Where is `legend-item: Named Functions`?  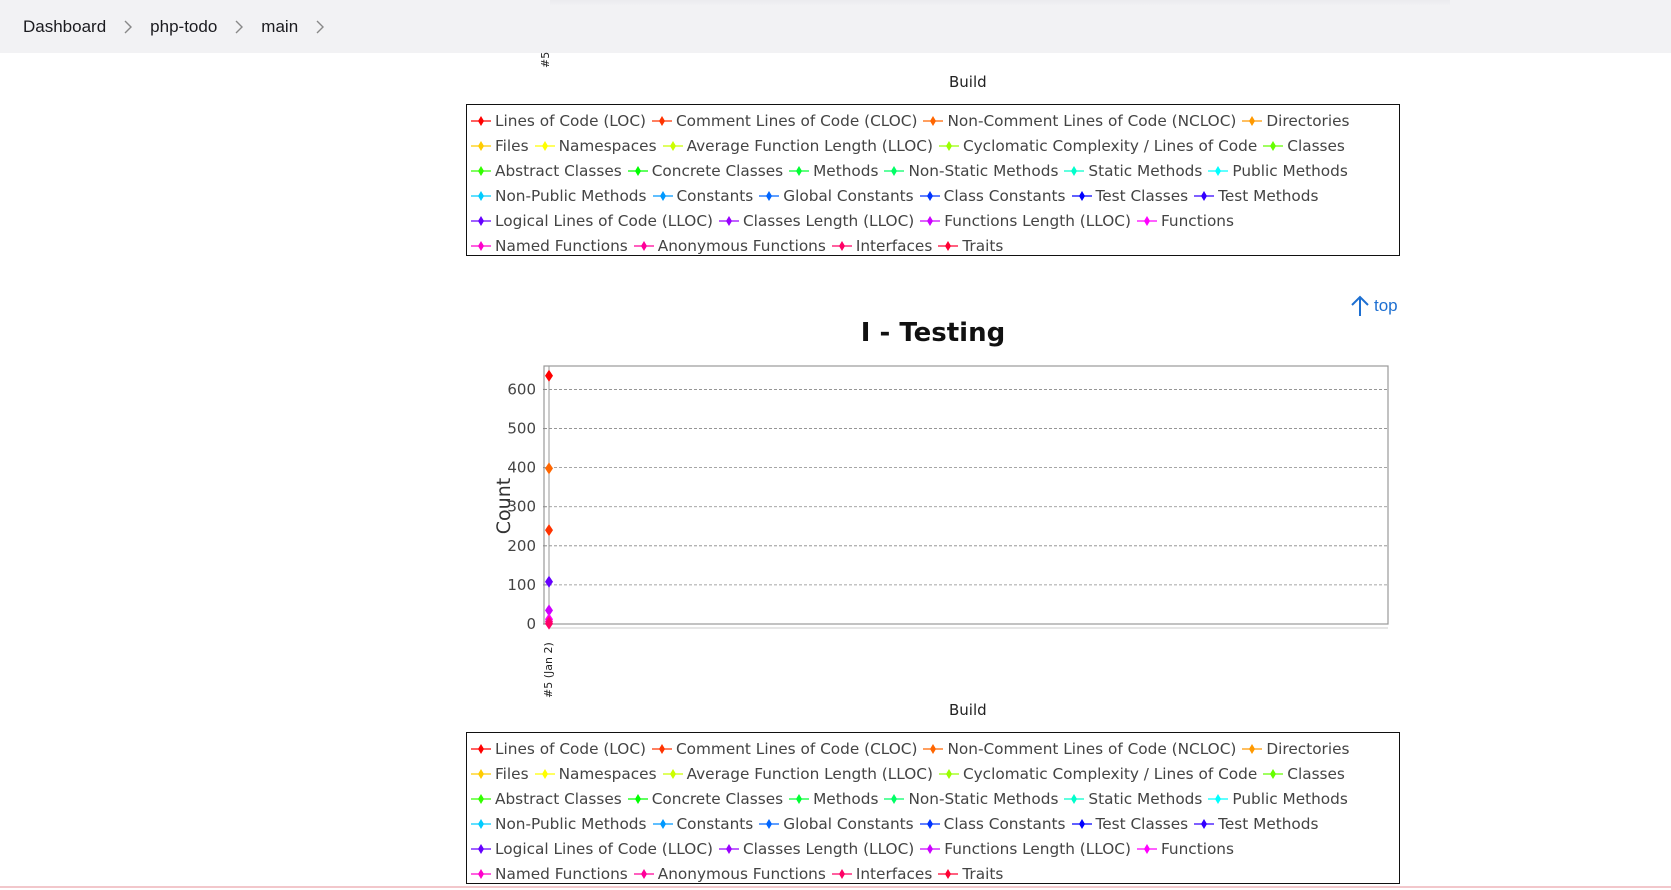 legend-item: Named Functions is located at coordinates (549, 874).